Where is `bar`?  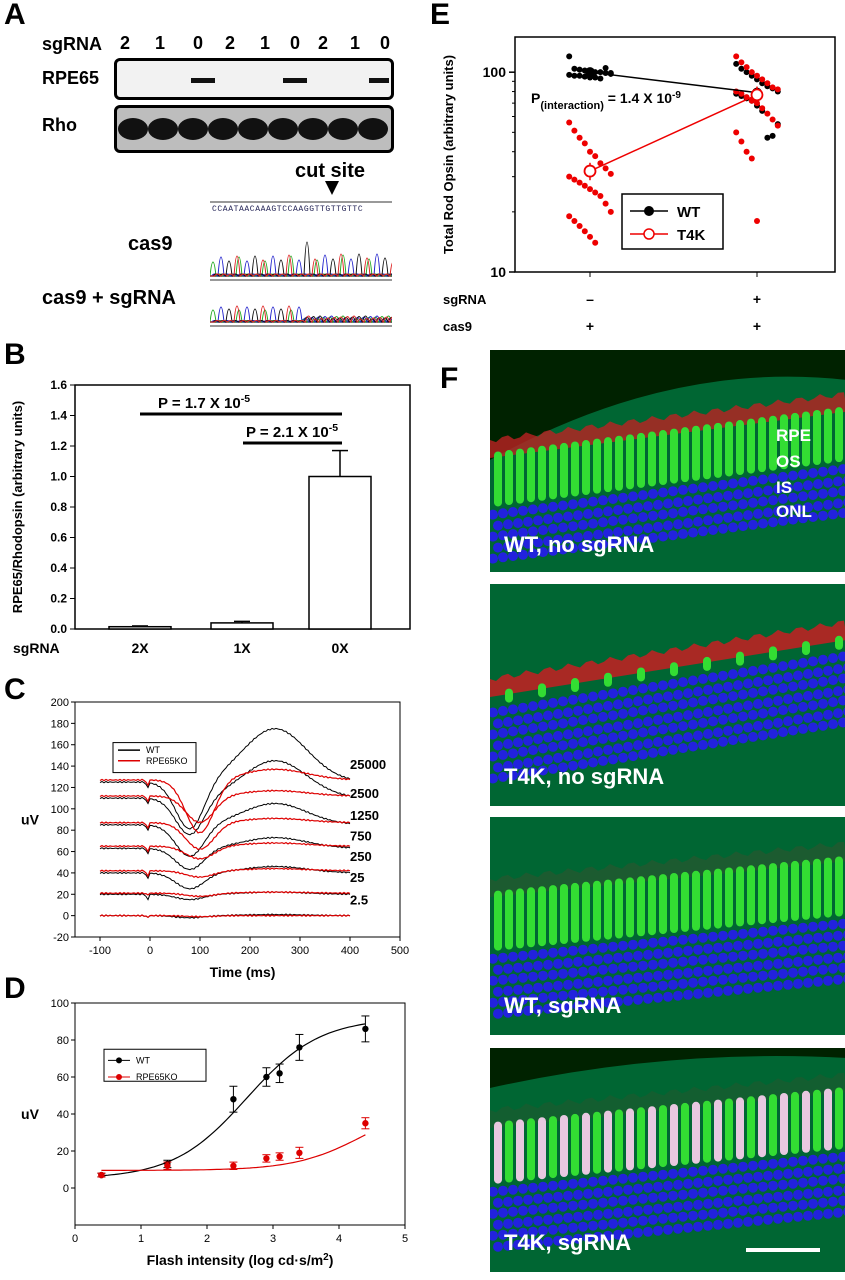 bar is located at coordinates (242, 626).